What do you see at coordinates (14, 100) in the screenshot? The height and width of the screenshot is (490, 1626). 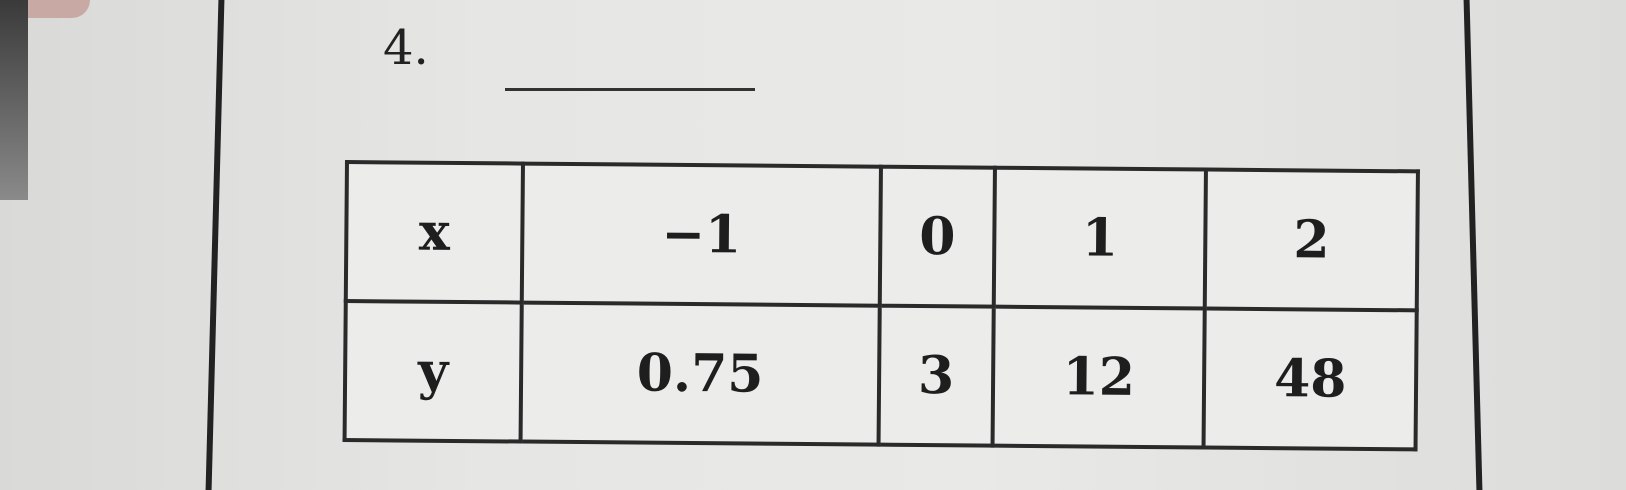 I see `background-edge` at bounding box center [14, 100].